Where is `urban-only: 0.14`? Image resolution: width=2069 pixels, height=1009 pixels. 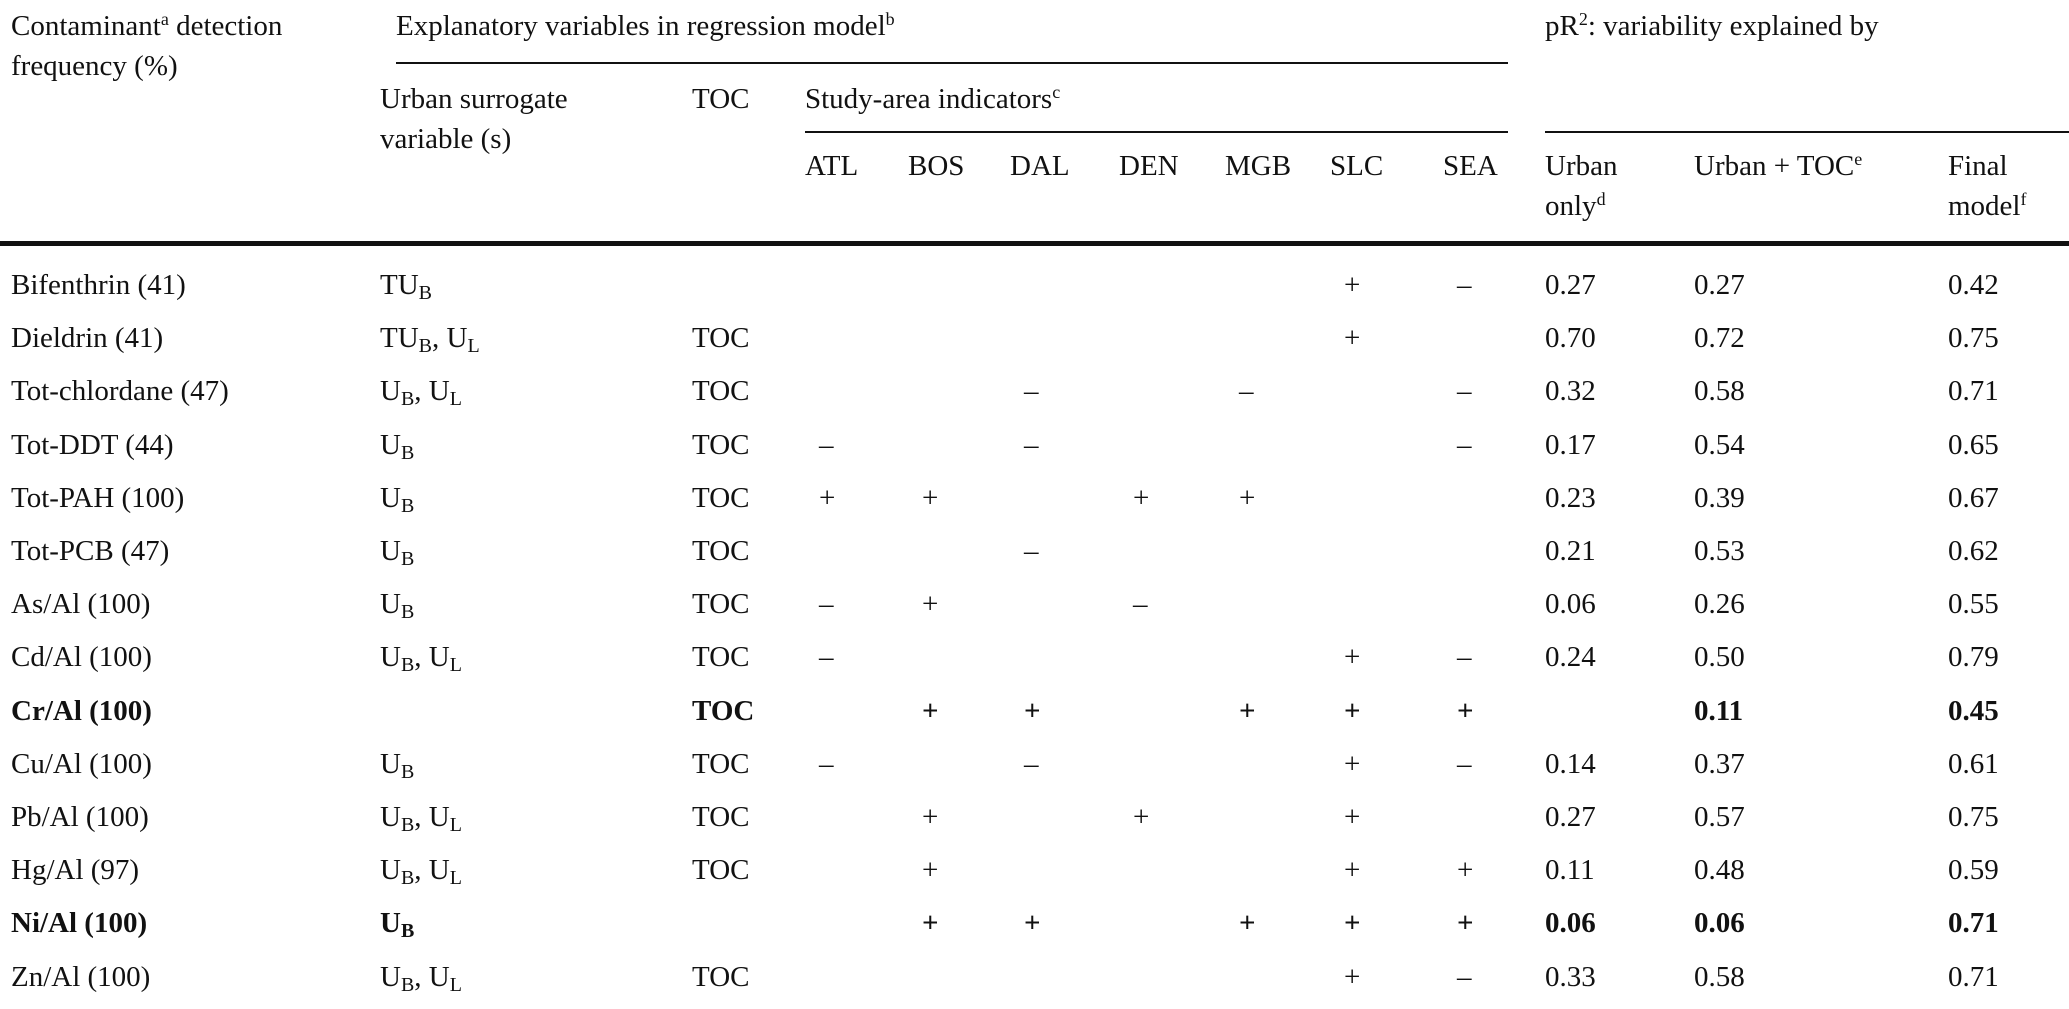 urban-only: 0.14 is located at coordinates (1570, 763).